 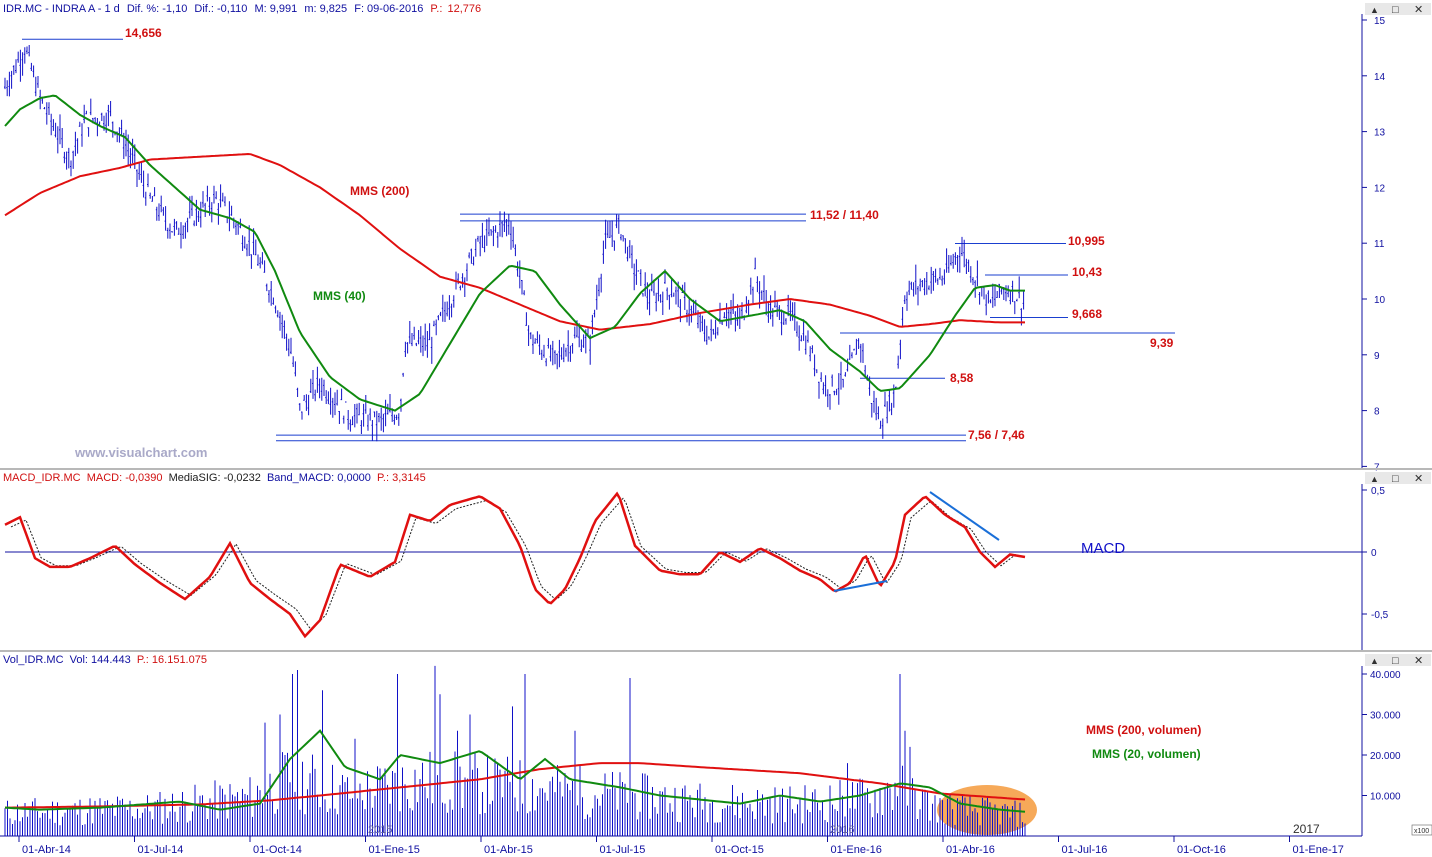 What do you see at coordinates (1162, 343) in the screenshot?
I see `label-s2: 9,39` at bounding box center [1162, 343].